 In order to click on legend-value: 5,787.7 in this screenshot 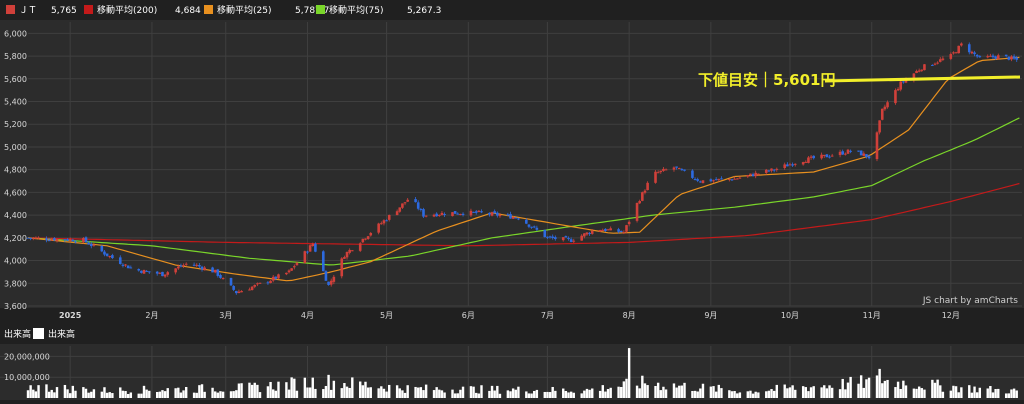, I will do `click(312, 11)`.